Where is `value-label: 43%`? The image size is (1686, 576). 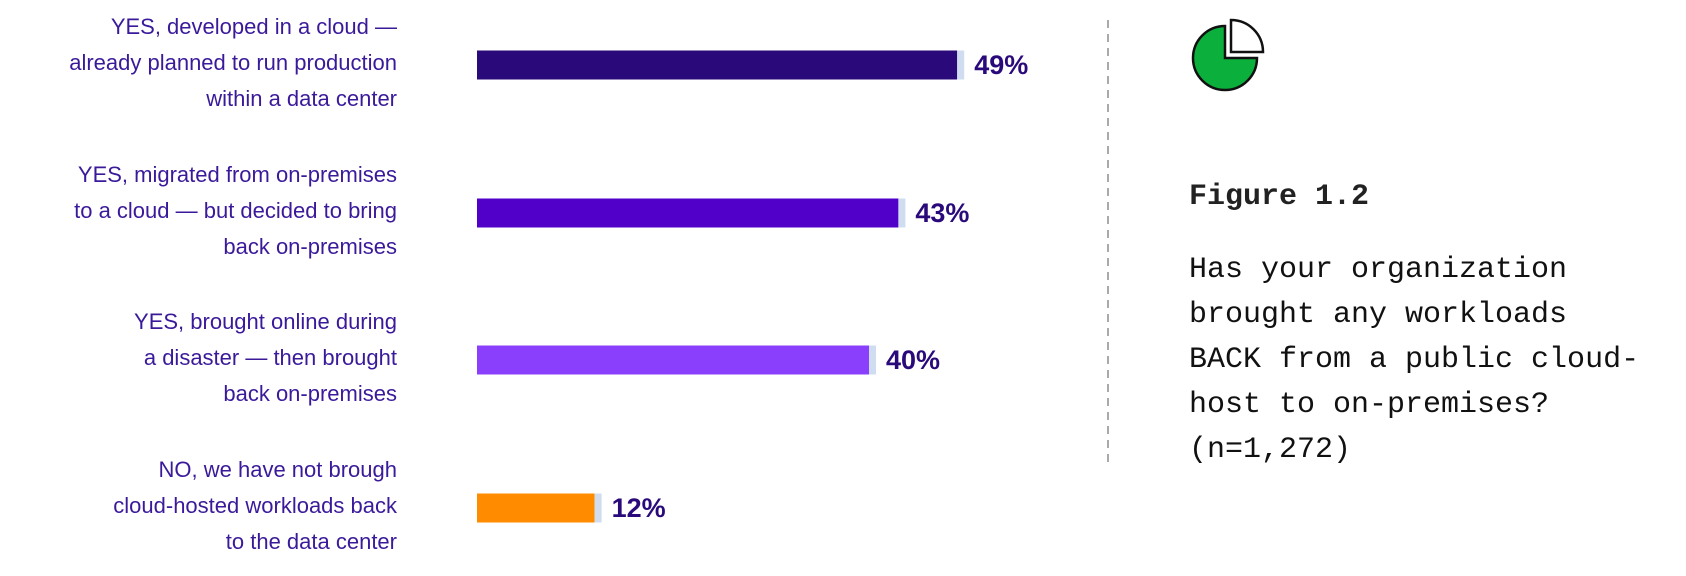 value-label: 43% is located at coordinates (942, 213).